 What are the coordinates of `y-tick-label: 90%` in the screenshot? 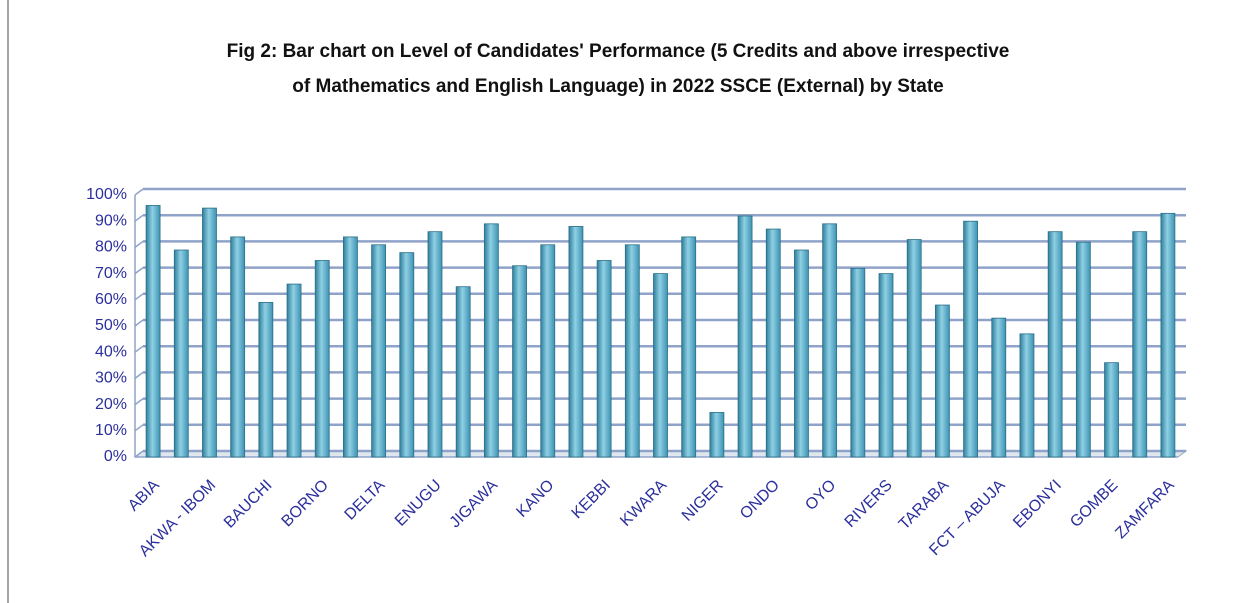 It's located at (111, 220).